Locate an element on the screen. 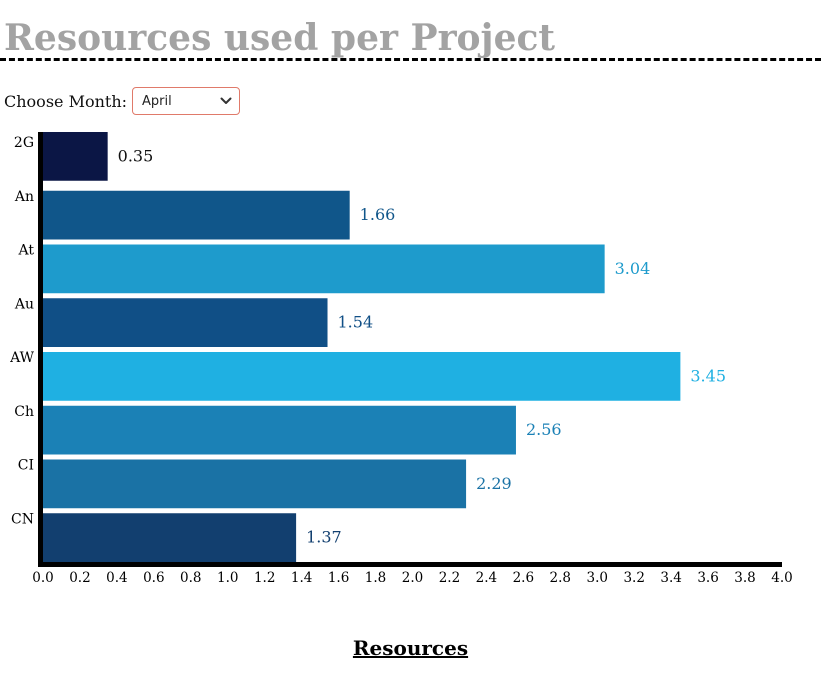 The image size is (821, 679). y-tick-label: 2G is located at coordinates (24, 143).